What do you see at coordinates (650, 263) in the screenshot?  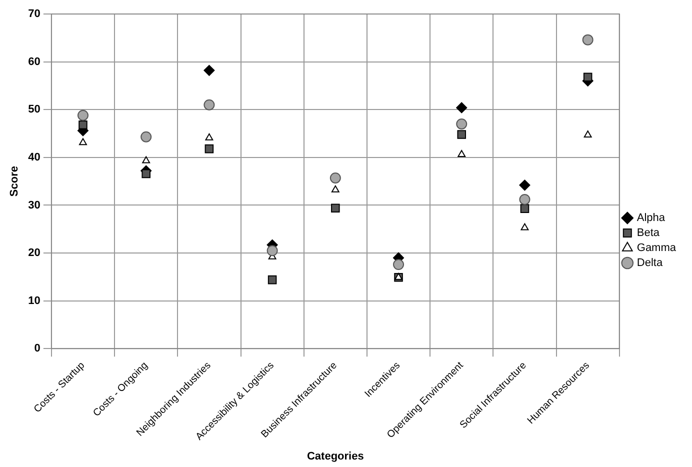 I see `legend-label: Delta` at bounding box center [650, 263].